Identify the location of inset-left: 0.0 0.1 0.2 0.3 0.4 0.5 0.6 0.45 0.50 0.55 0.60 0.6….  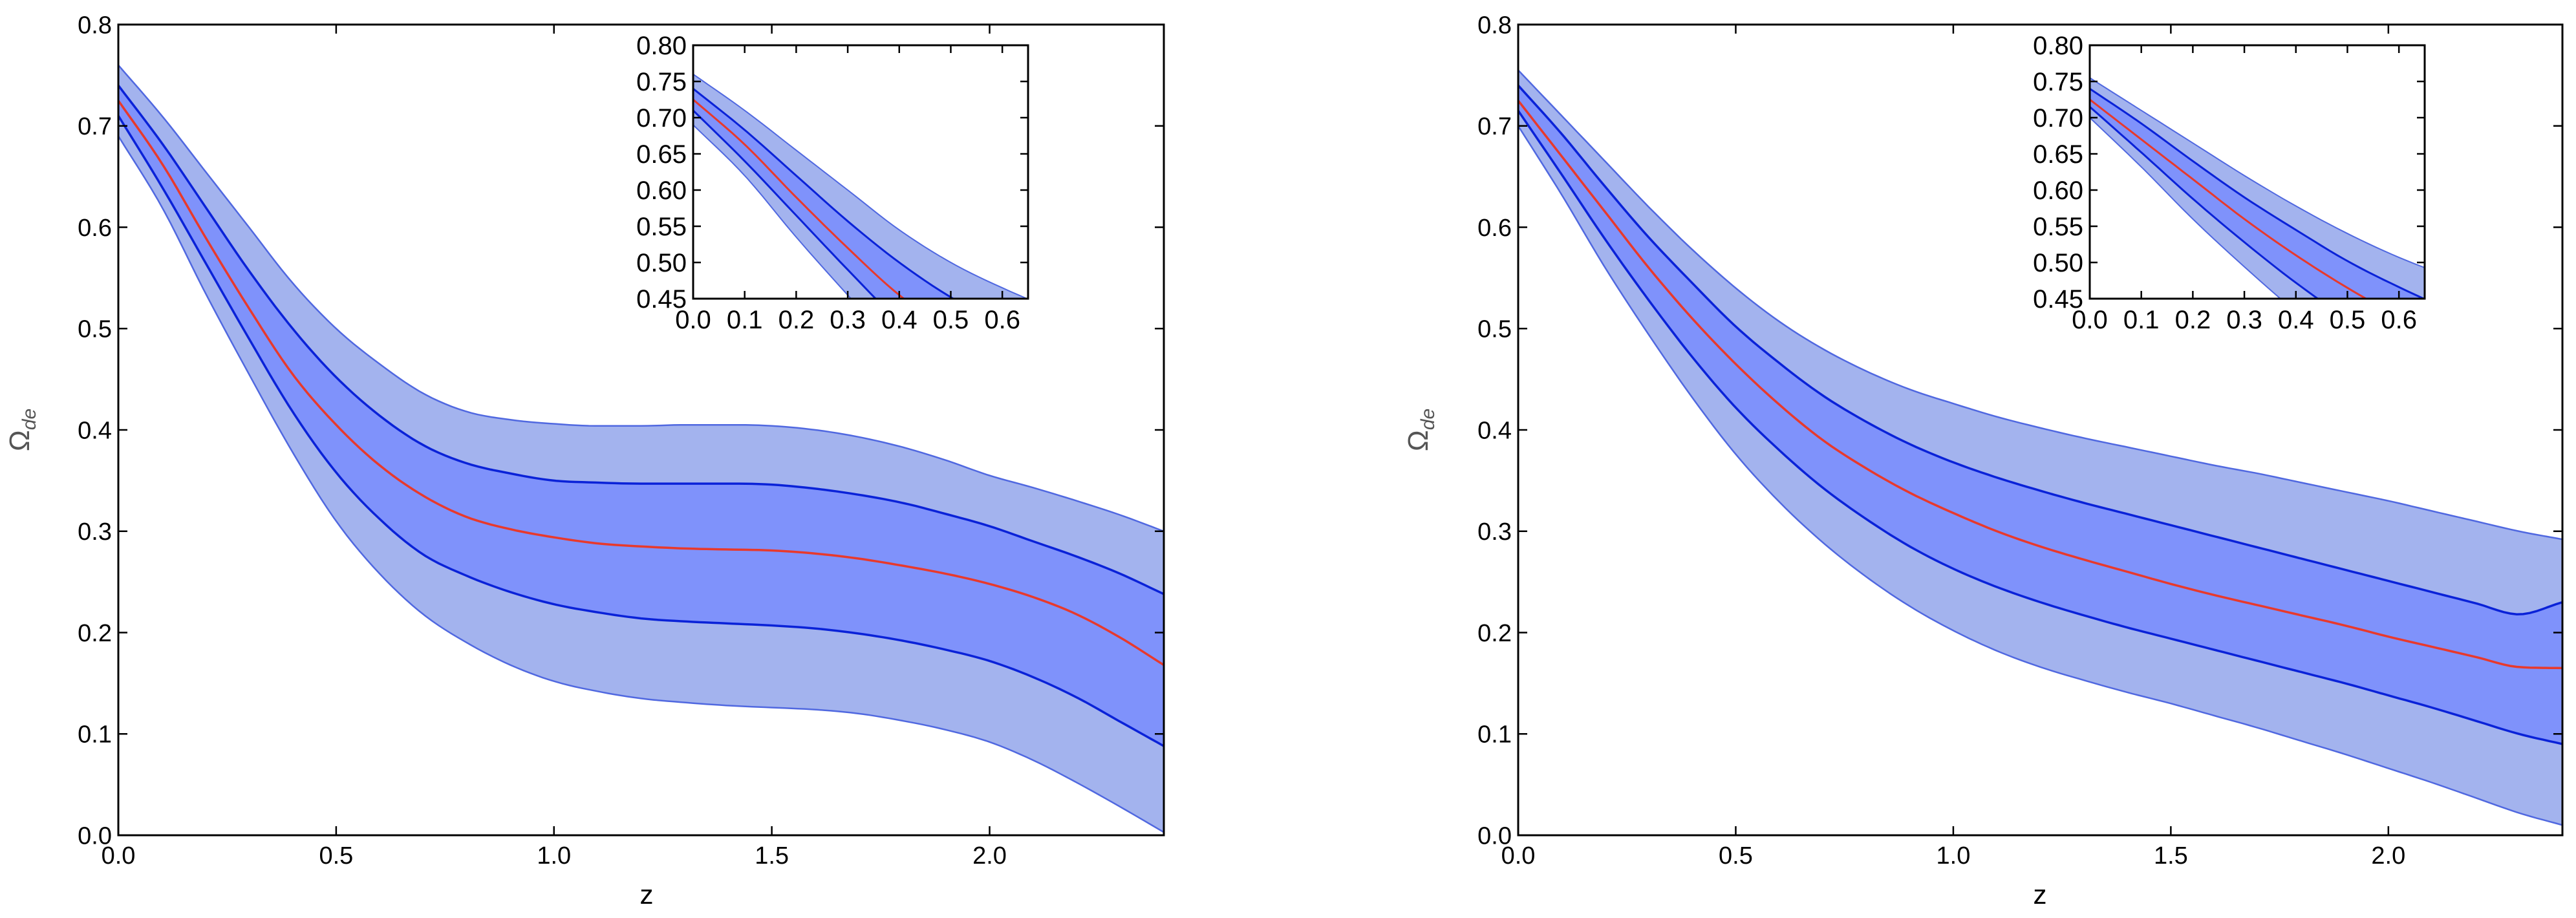
(833, 183).